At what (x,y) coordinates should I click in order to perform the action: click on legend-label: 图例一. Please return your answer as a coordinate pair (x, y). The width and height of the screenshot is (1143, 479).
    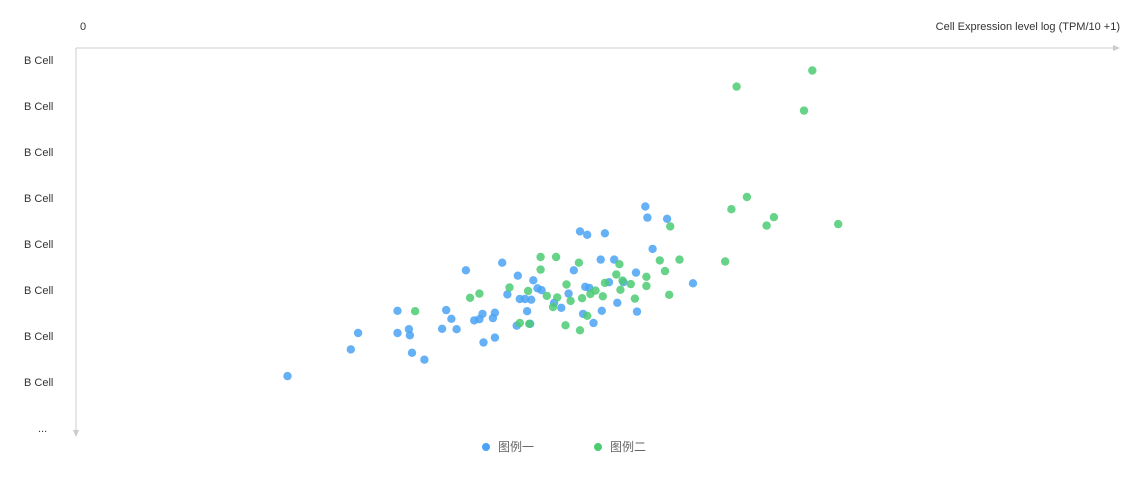
    Looking at the image, I should click on (516, 447).